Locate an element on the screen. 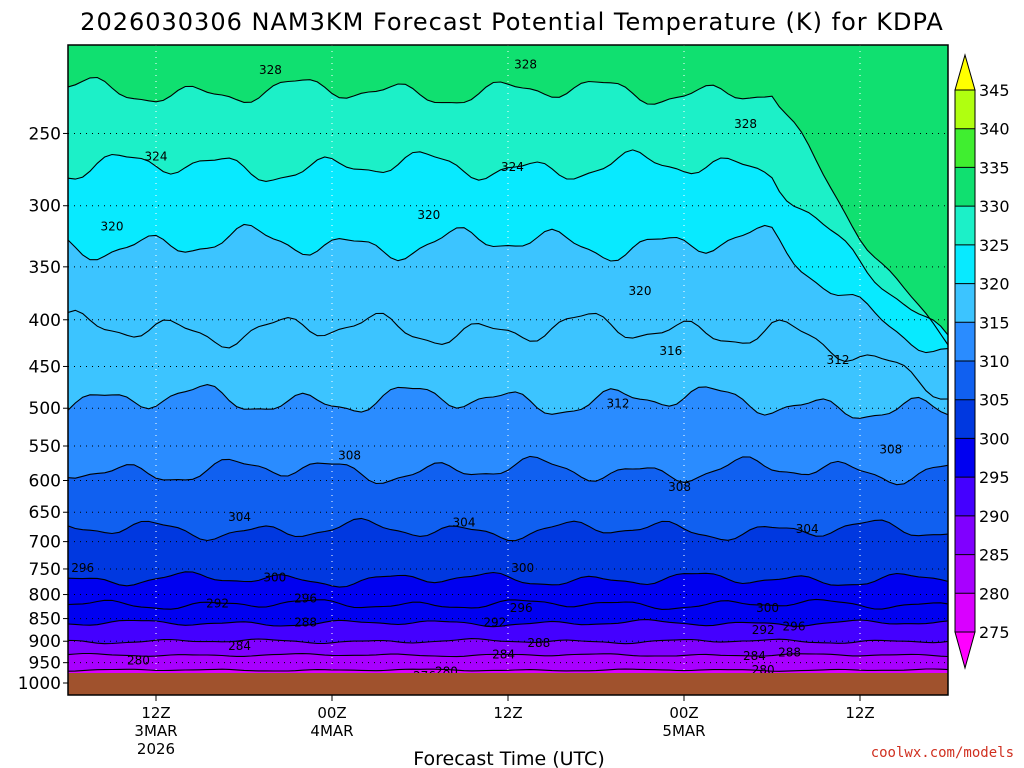 Image resolution: width=1024 pixels, height=768 pixels. y-tick-label: 300 is located at coordinates (45, 207).